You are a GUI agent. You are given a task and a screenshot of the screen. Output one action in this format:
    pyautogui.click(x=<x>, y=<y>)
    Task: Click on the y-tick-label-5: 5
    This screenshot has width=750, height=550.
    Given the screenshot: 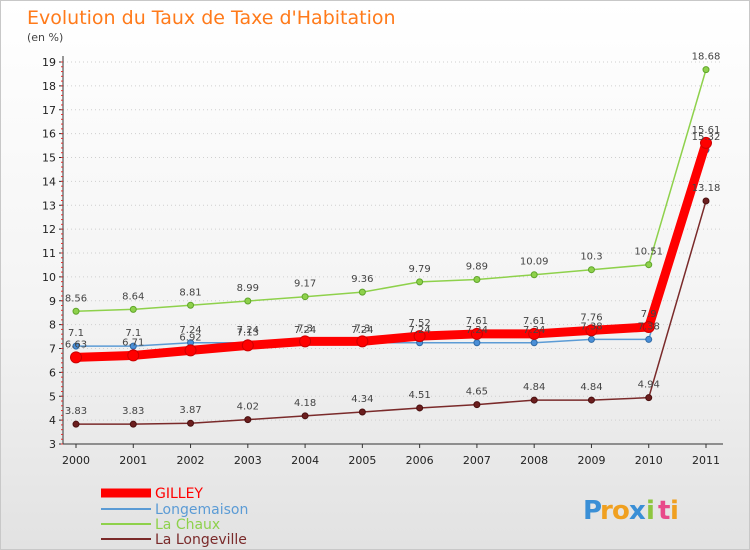 What is the action you would take?
    pyautogui.click(x=52, y=396)
    